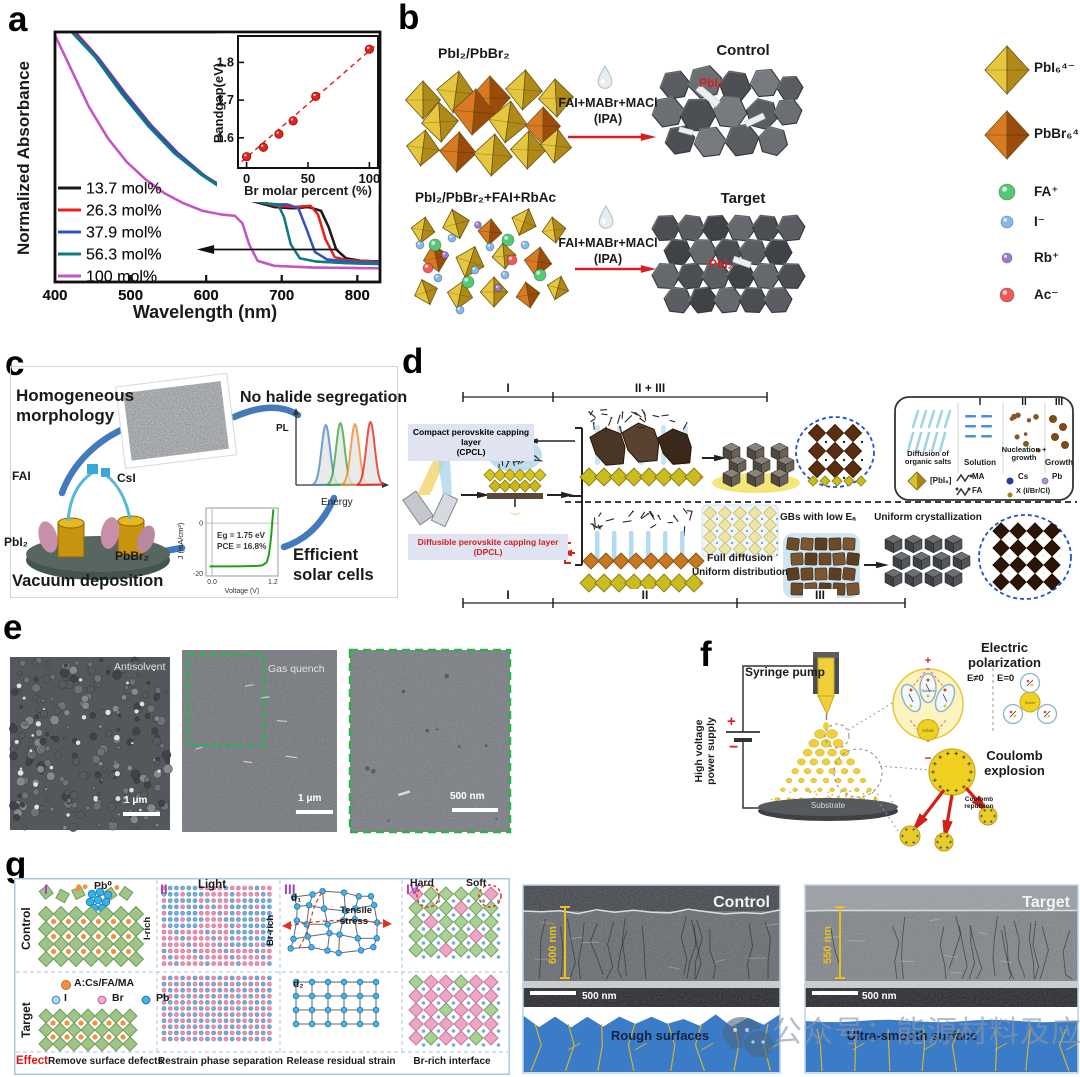 The height and width of the screenshot is (1077, 1080). I want to click on svg-text: 400, so click(54, 295).